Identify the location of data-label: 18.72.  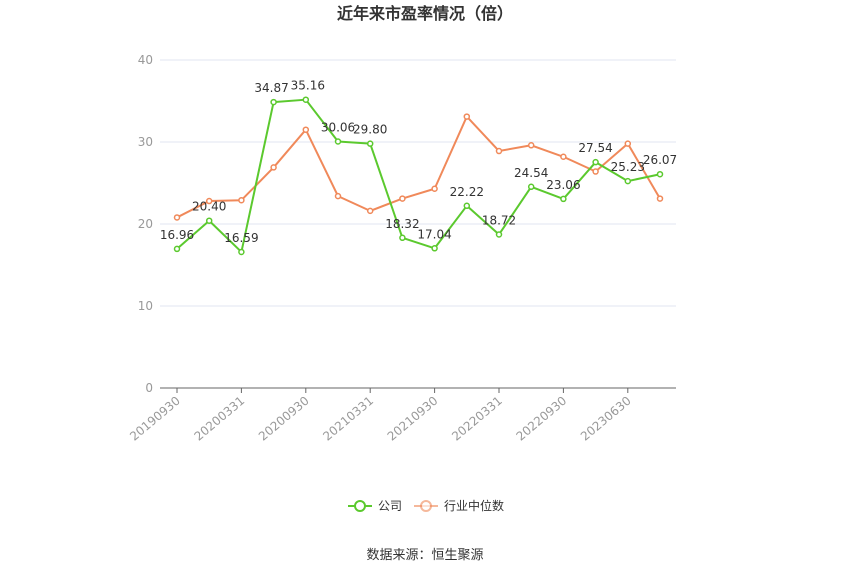
(499, 220).